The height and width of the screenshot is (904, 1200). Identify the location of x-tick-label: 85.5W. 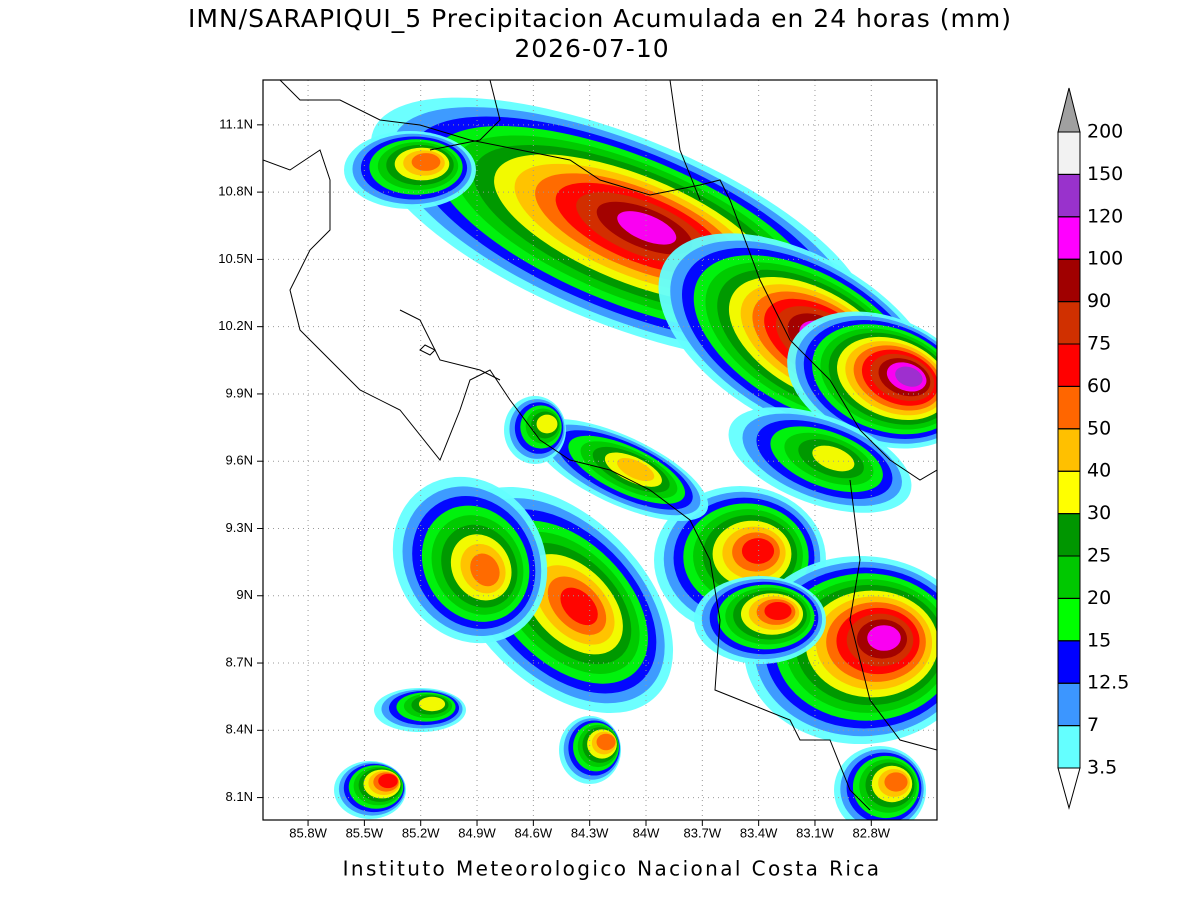
(365, 832).